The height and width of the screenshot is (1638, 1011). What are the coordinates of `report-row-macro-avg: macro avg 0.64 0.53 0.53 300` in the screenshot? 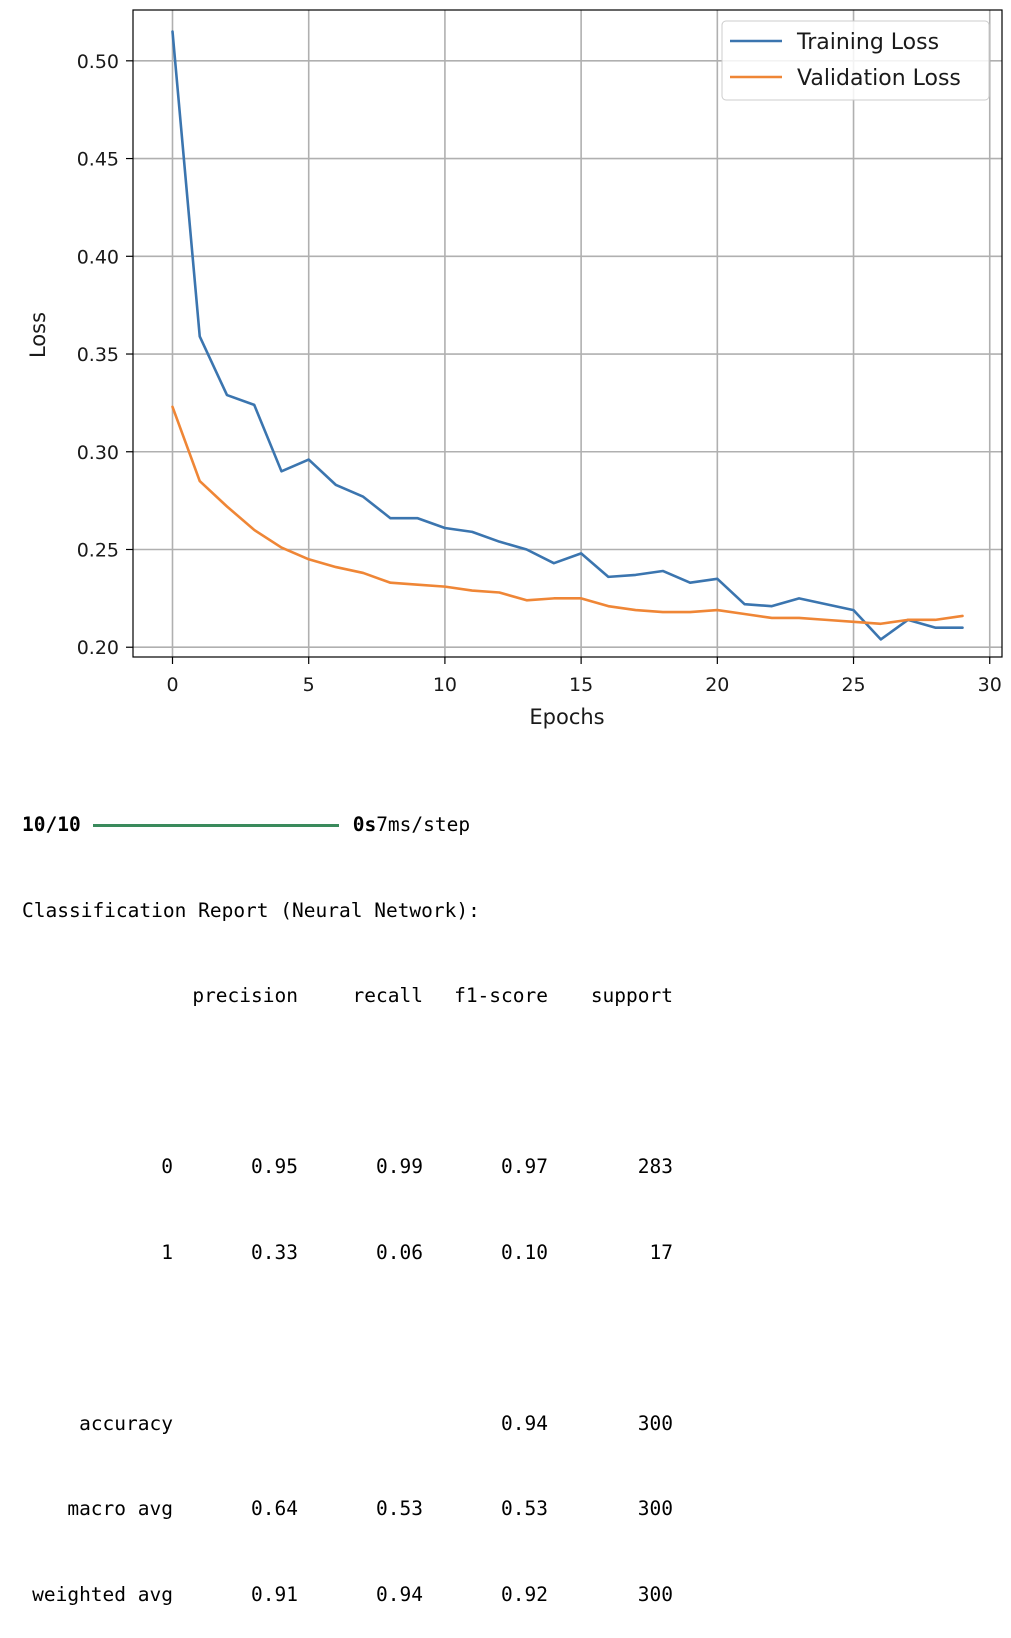 It's located at (347, 1509).